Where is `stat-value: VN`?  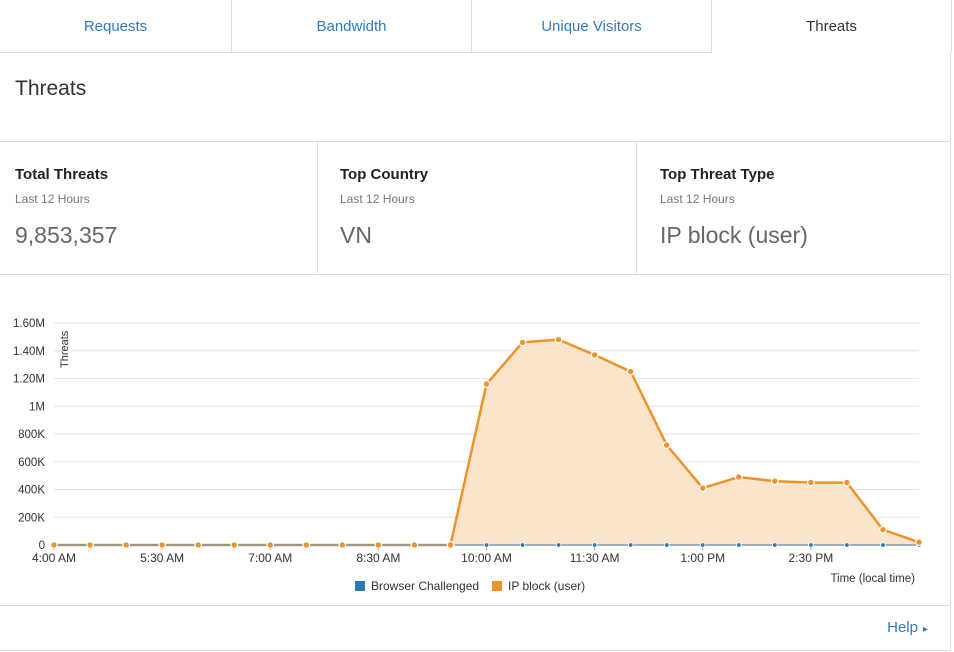
stat-value: VN is located at coordinates (356, 235).